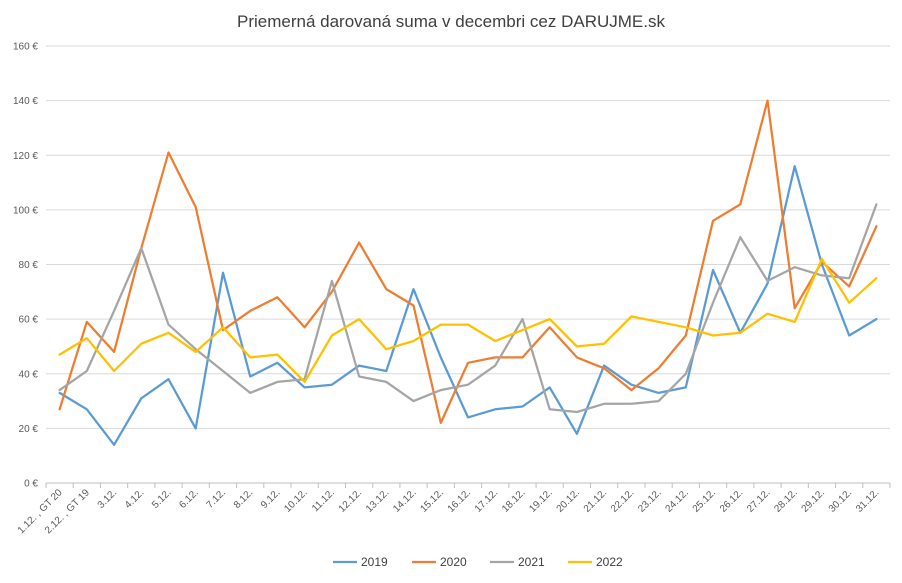 The width and height of the screenshot is (902, 583). What do you see at coordinates (25, 156) in the screenshot?
I see `y-tick-label: 120 €` at bounding box center [25, 156].